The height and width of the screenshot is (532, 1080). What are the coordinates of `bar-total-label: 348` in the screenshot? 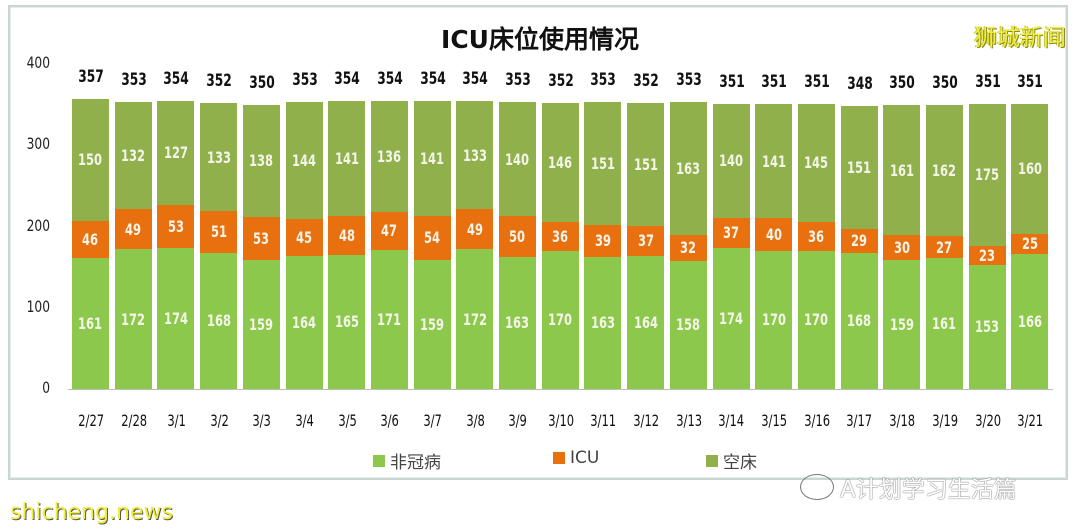 It's located at (859, 84).